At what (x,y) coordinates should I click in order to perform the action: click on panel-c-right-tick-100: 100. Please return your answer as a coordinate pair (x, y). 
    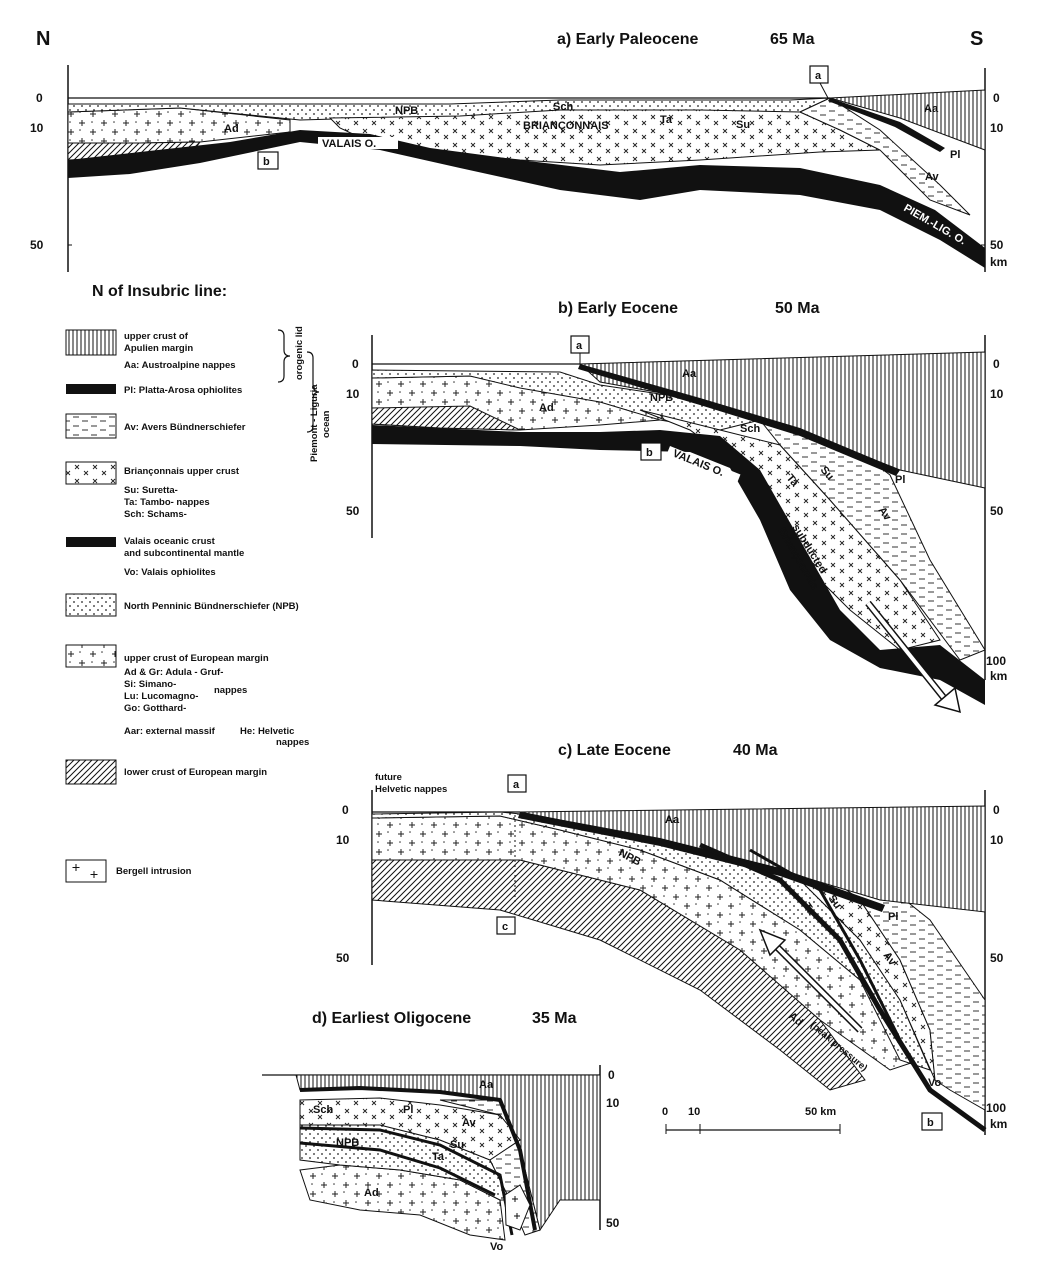
    Looking at the image, I should click on (996, 1108).